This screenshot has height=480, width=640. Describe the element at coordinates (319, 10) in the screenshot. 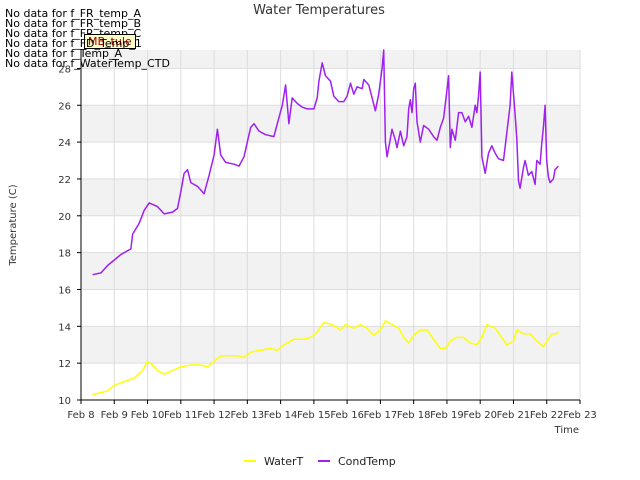

I see `chart-title: Water Temperatures` at that location.